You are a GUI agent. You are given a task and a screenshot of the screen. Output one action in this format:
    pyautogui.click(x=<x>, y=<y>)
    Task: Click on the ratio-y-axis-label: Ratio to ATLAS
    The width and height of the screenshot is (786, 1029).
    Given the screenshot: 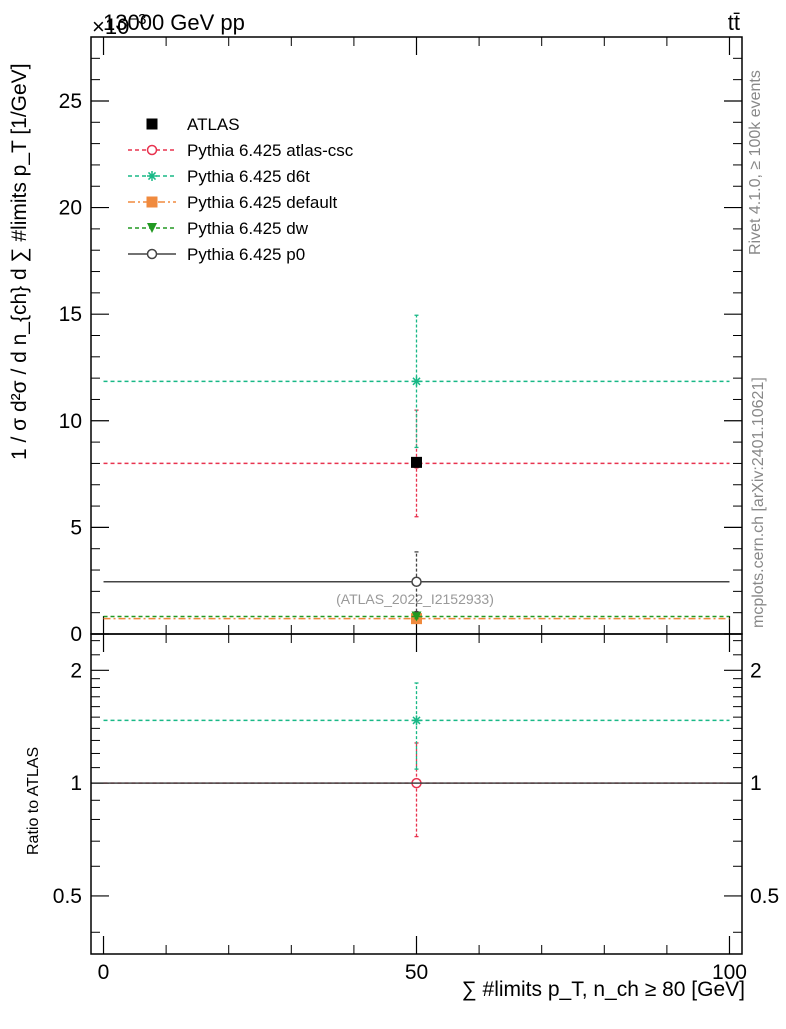 What is the action you would take?
    pyautogui.click(x=33, y=801)
    